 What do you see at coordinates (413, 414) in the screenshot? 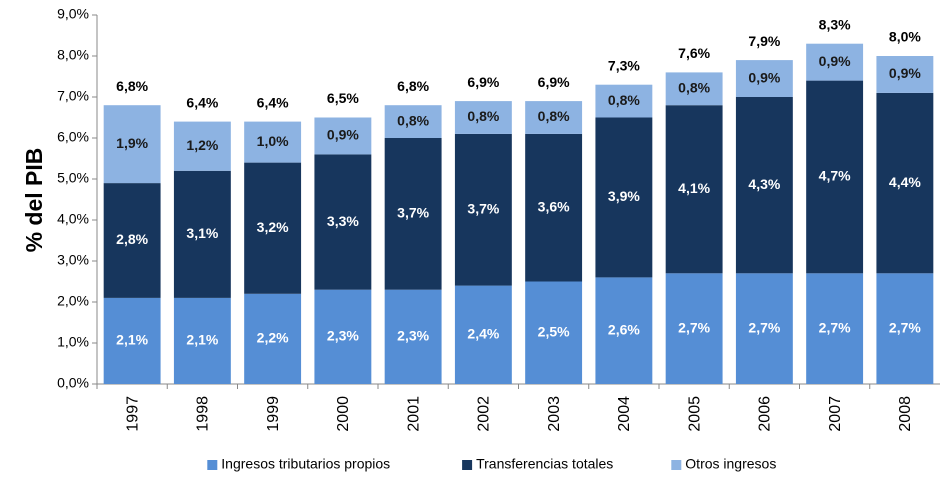
I see `x-tick-label: 2001` at bounding box center [413, 414].